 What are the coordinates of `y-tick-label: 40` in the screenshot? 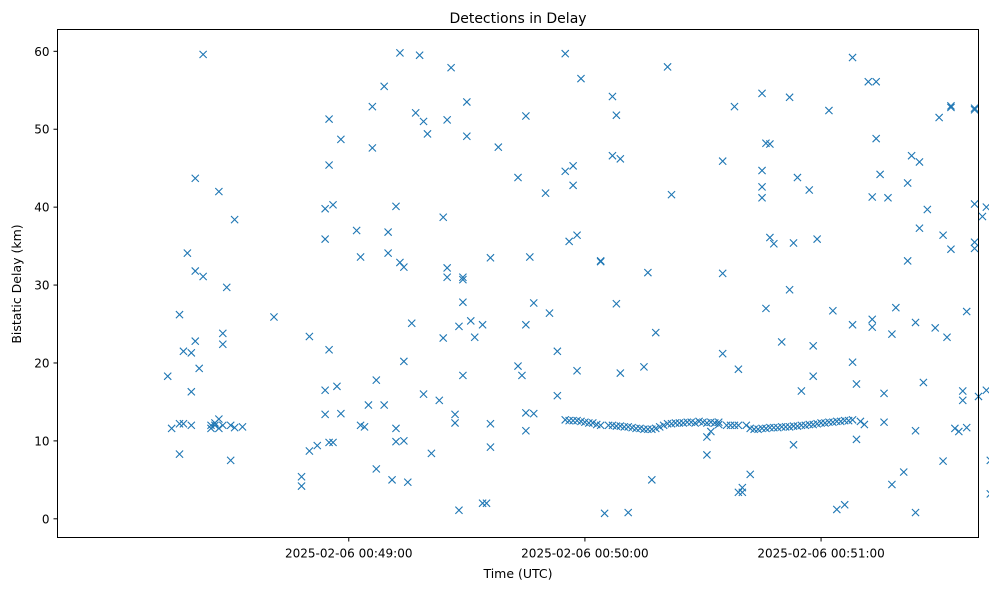 It's located at (41, 208).